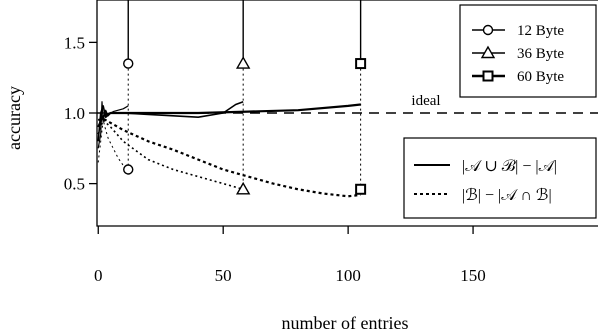 Image resolution: width=598 pixels, height=336 pixels. What do you see at coordinates (14, 118) in the screenshot?
I see `y-axis-label: accuracy` at bounding box center [14, 118].